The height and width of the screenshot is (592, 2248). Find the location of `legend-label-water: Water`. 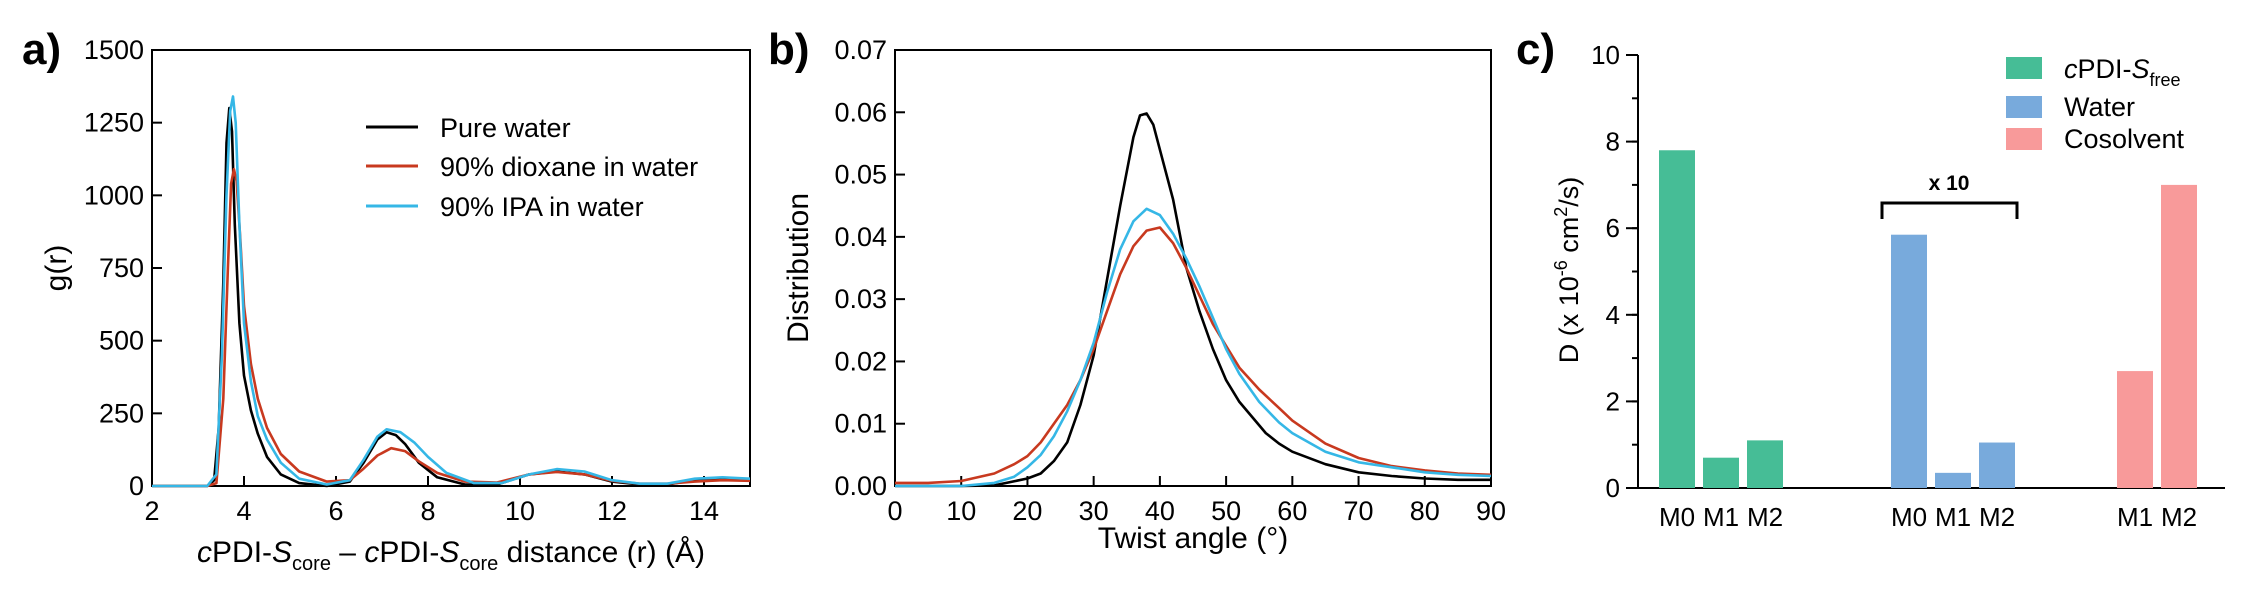

legend-label-water: Water is located at coordinates (2099, 107).